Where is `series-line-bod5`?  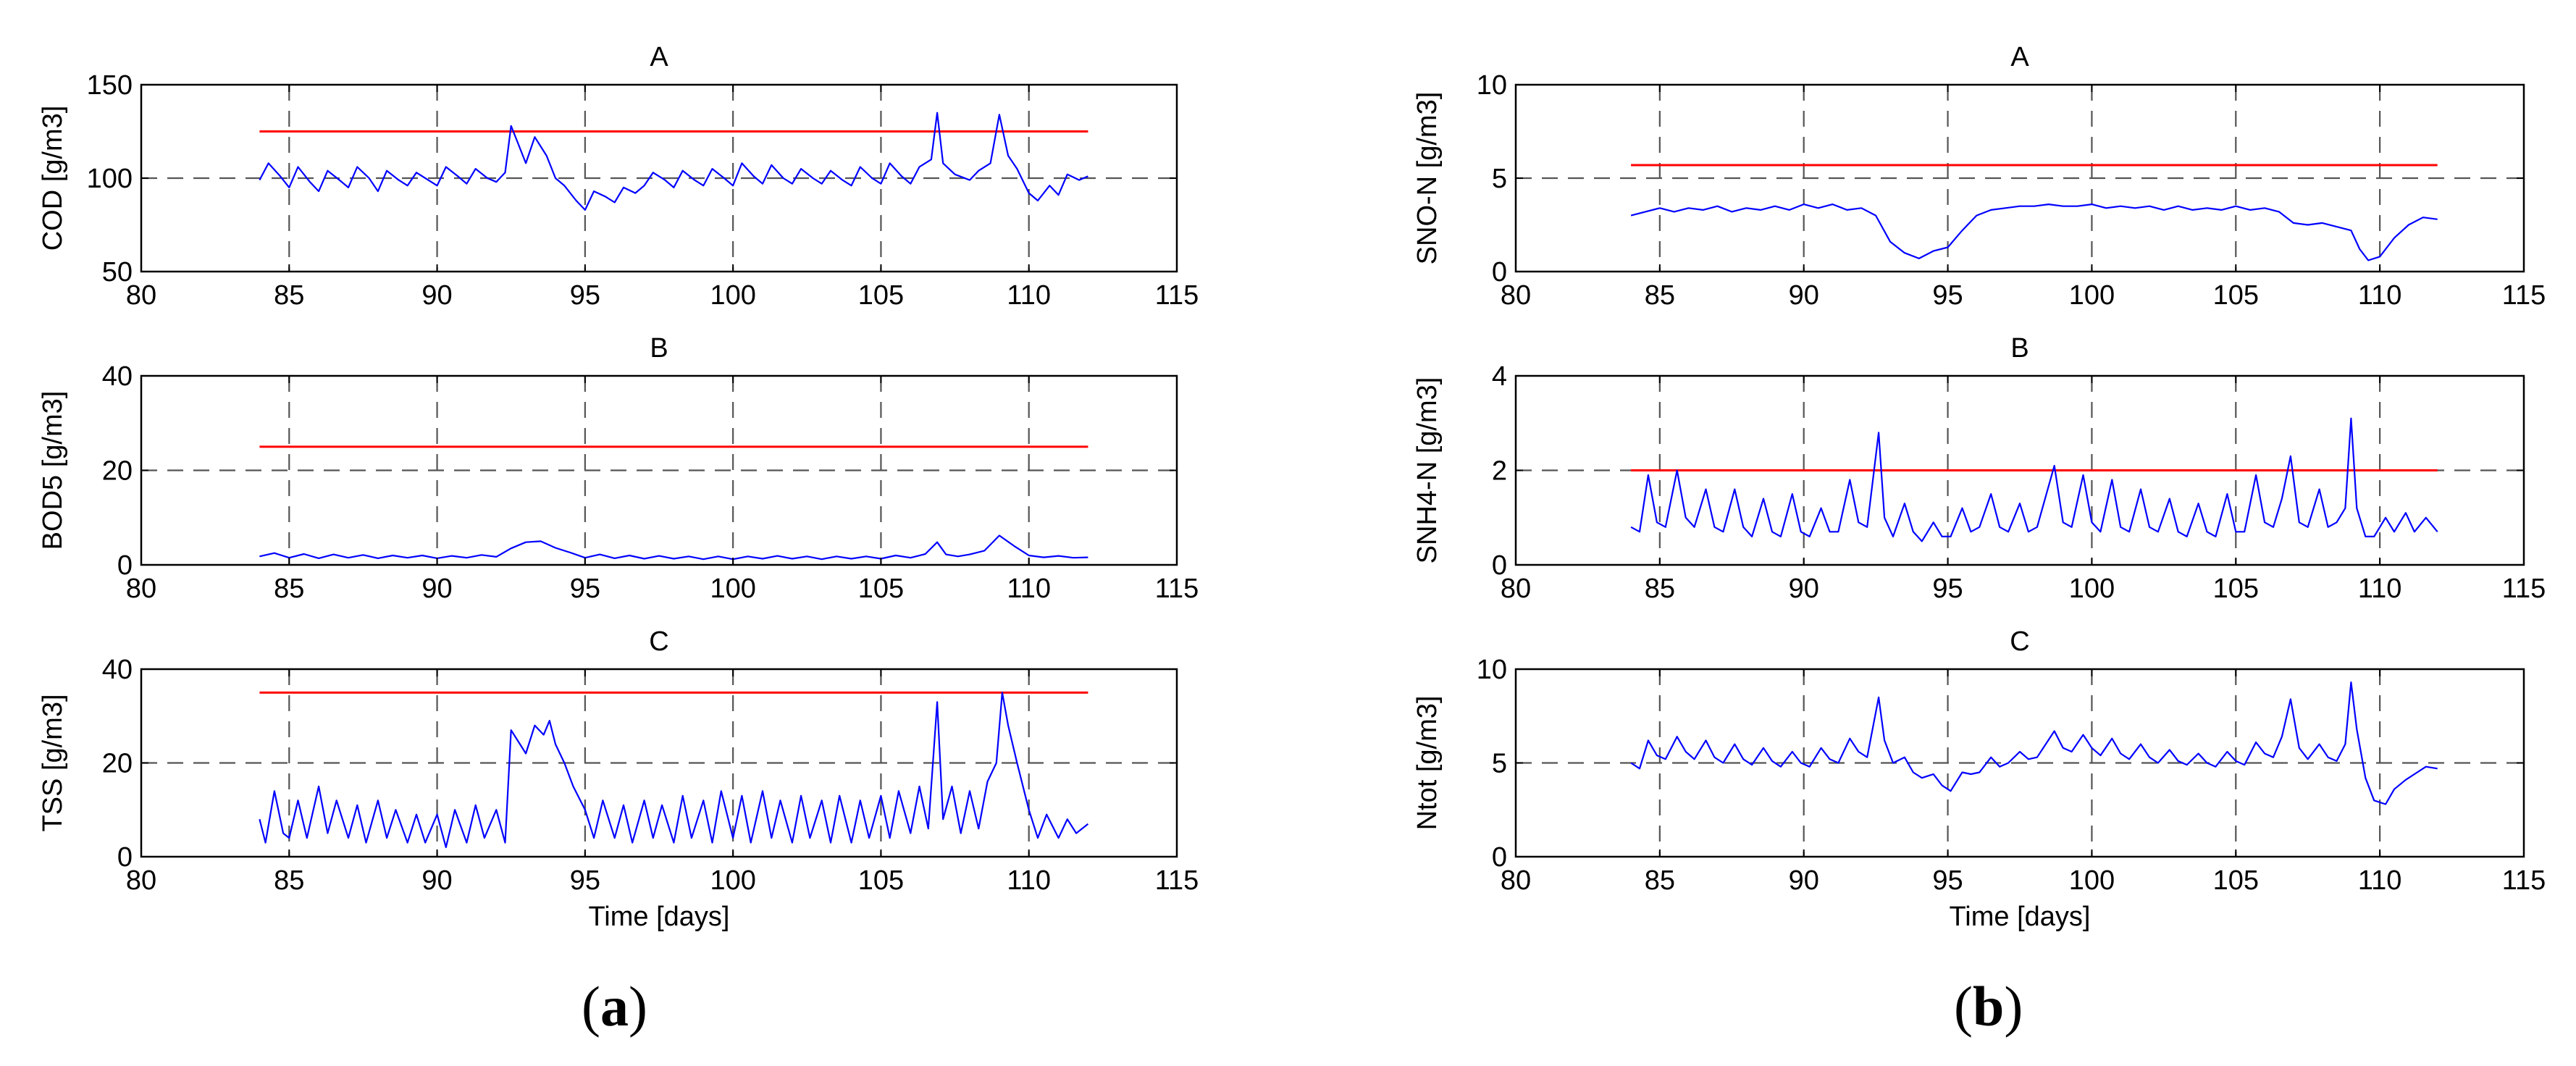 series-line-bod5 is located at coordinates (673, 547).